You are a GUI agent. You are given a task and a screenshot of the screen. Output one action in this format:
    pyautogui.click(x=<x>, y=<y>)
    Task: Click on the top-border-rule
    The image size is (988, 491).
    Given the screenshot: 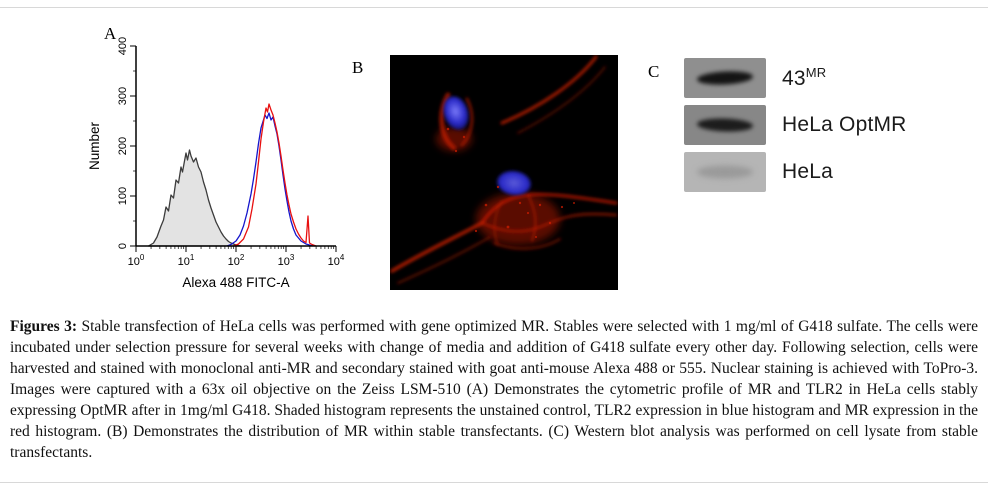 What is the action you would take?
    pyautogui.click(x=494, y=7)
    